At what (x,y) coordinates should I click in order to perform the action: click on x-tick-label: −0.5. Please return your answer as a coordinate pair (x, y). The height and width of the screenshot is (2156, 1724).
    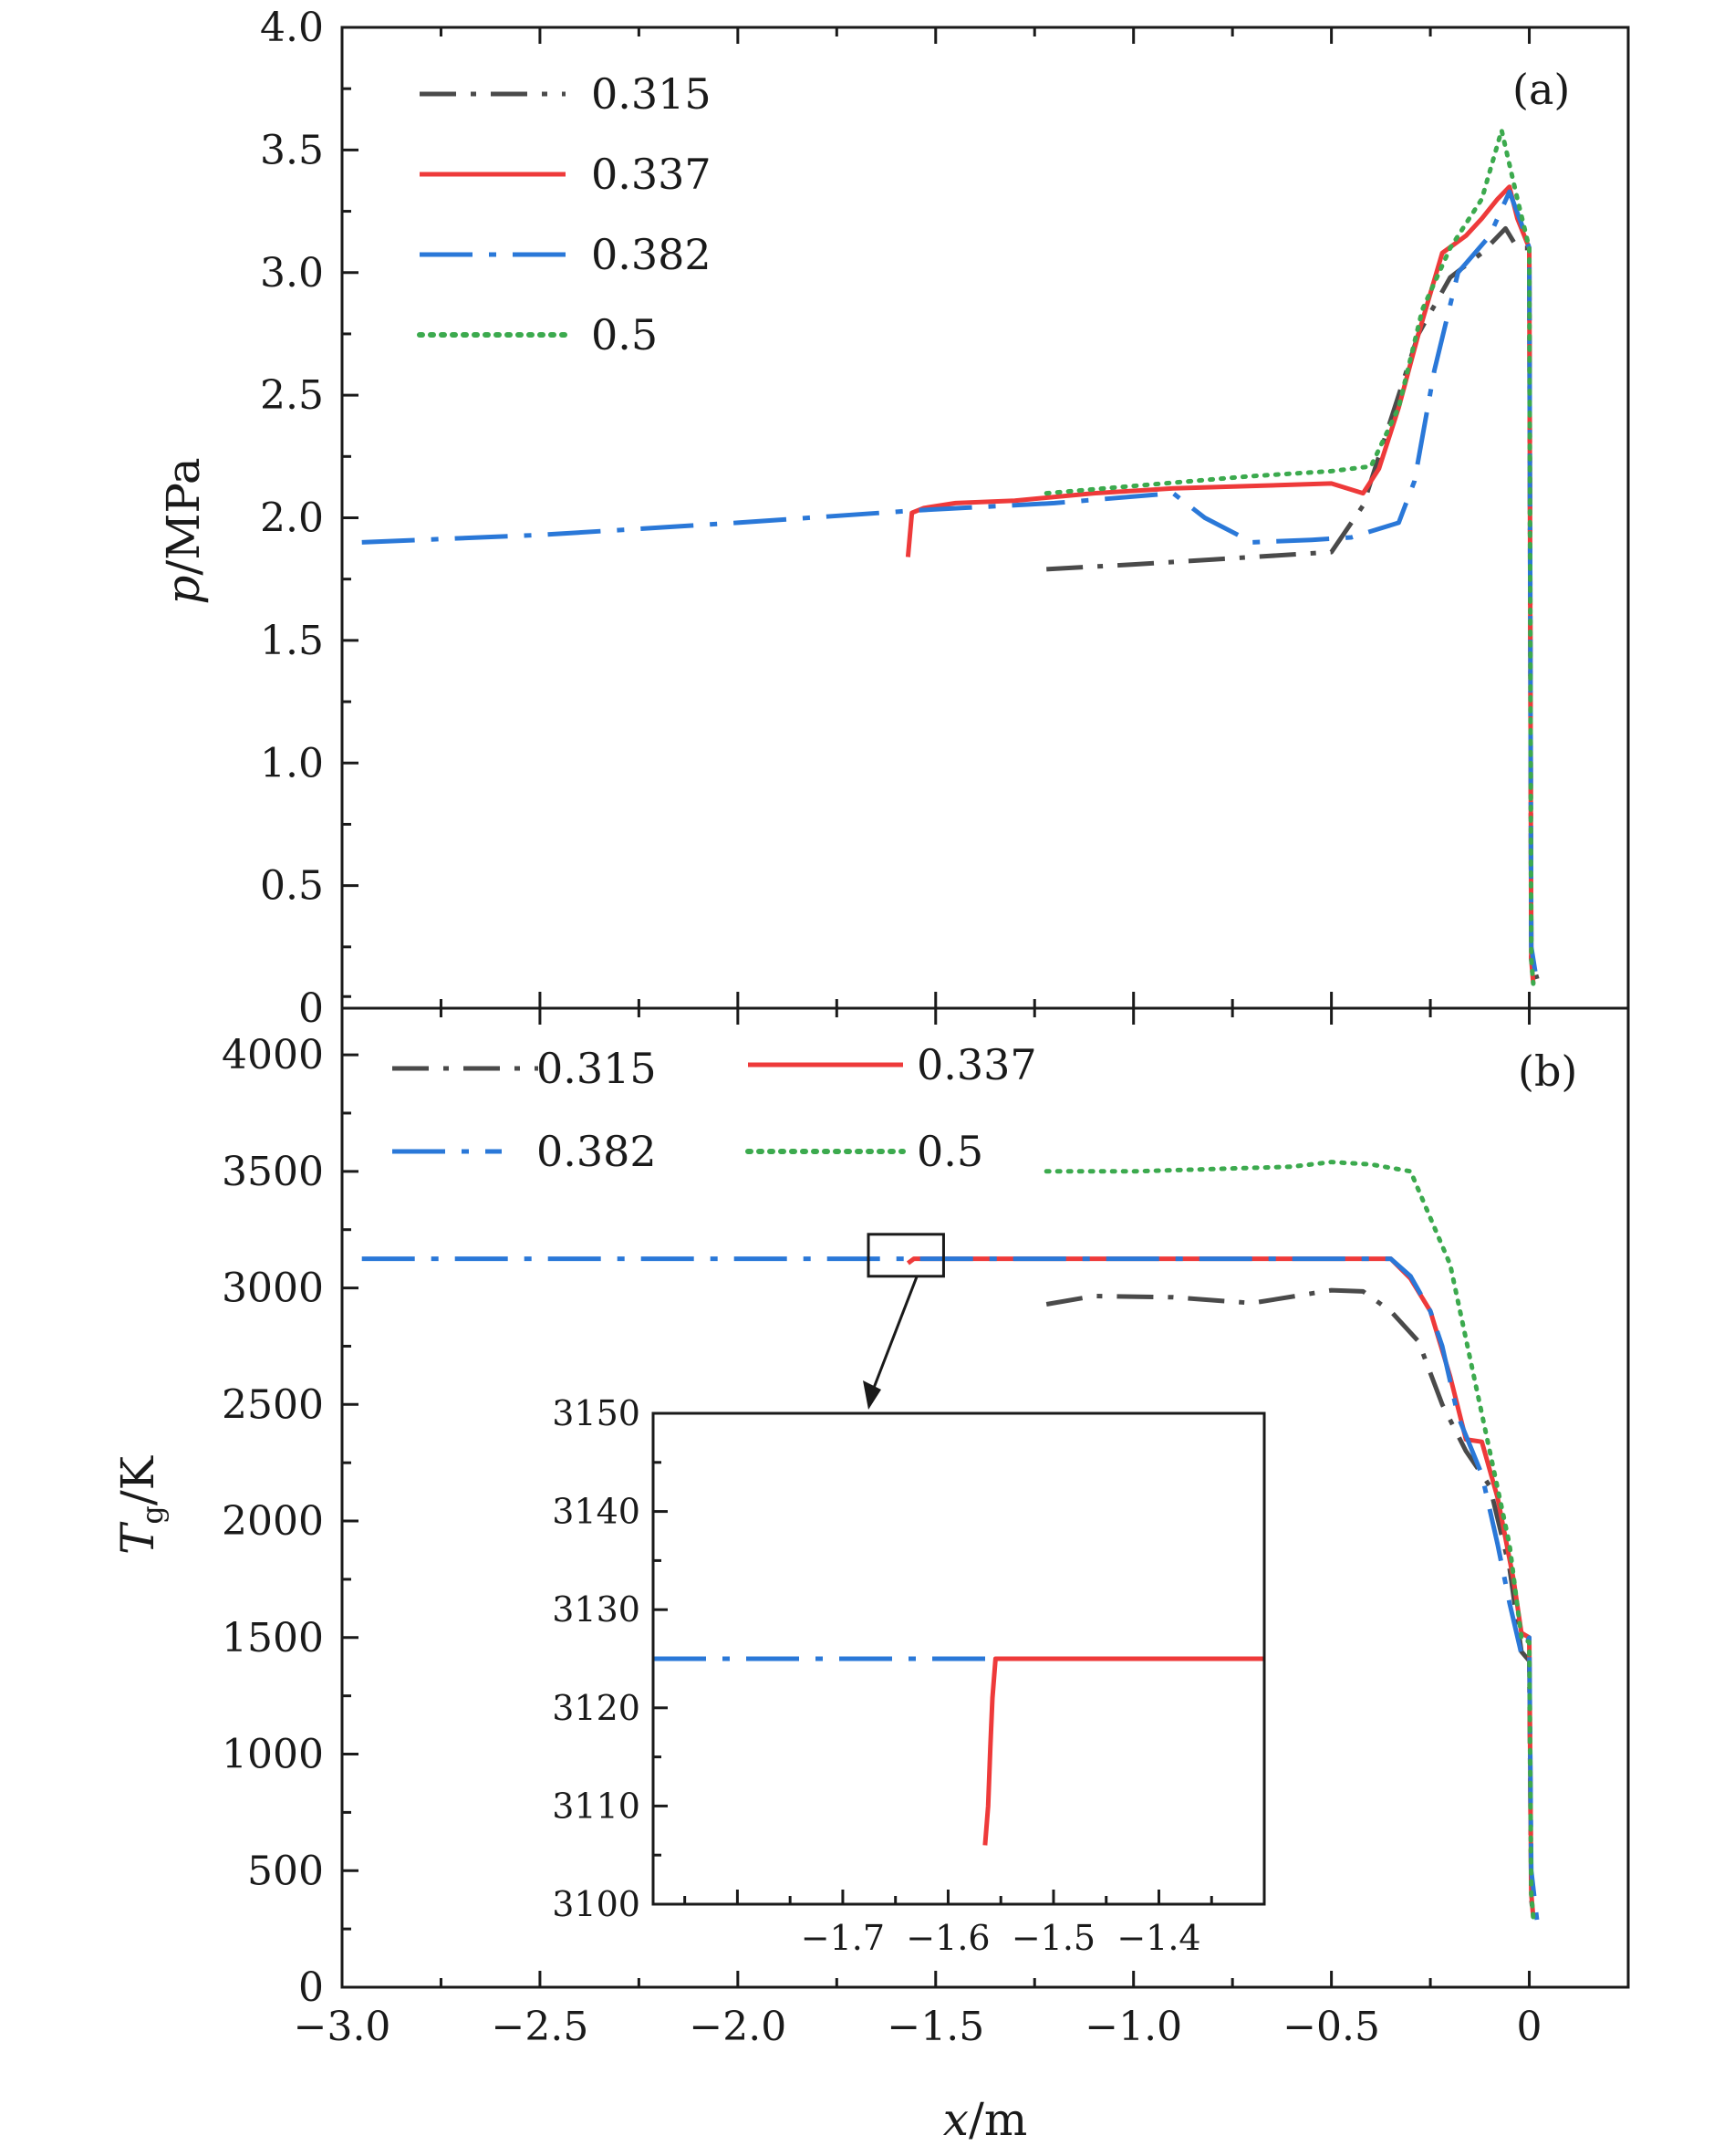
    Looking at the image, I should click on (1331, 2027).